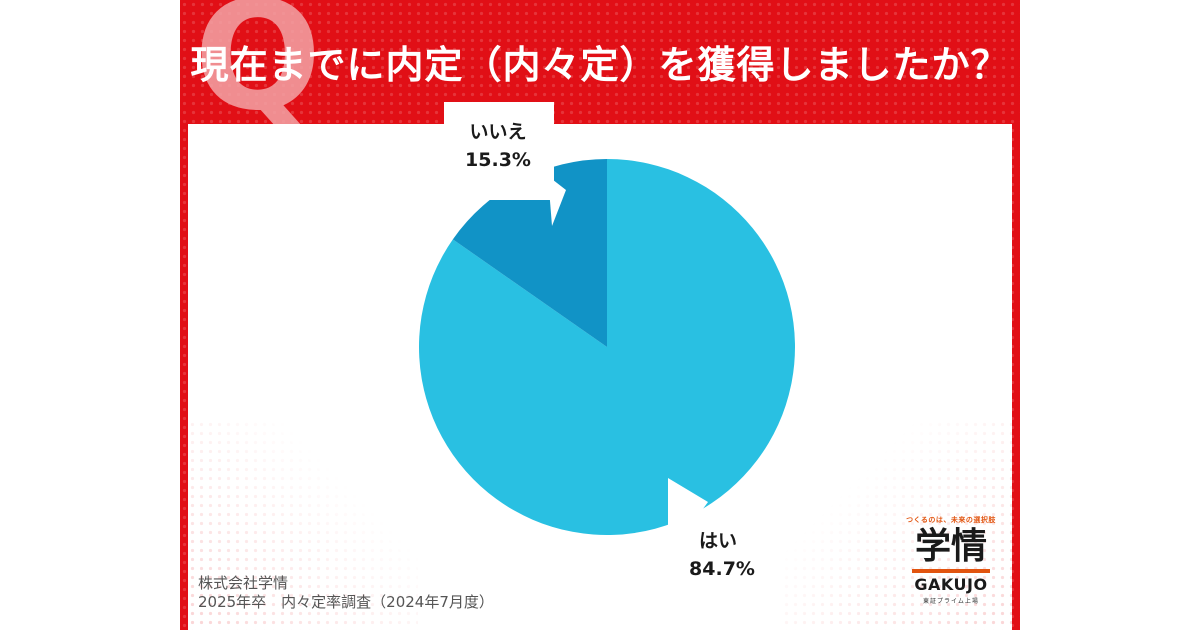 The image size is (1200, 630). Describe the element at coordinates (897, 525) in the screenshot. I see `panel-halftone-right` at that location.